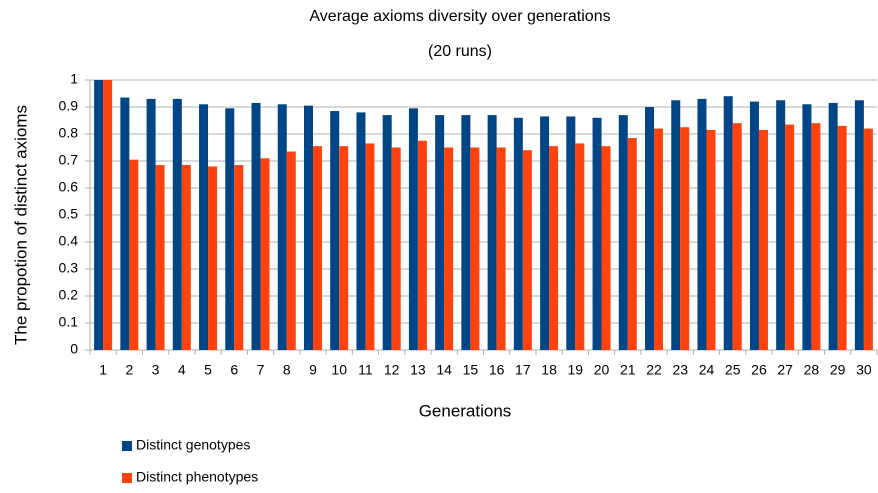 The image size is (878, 493). I want to click on legend-label: Distinct genotypes, so click(193, 445).